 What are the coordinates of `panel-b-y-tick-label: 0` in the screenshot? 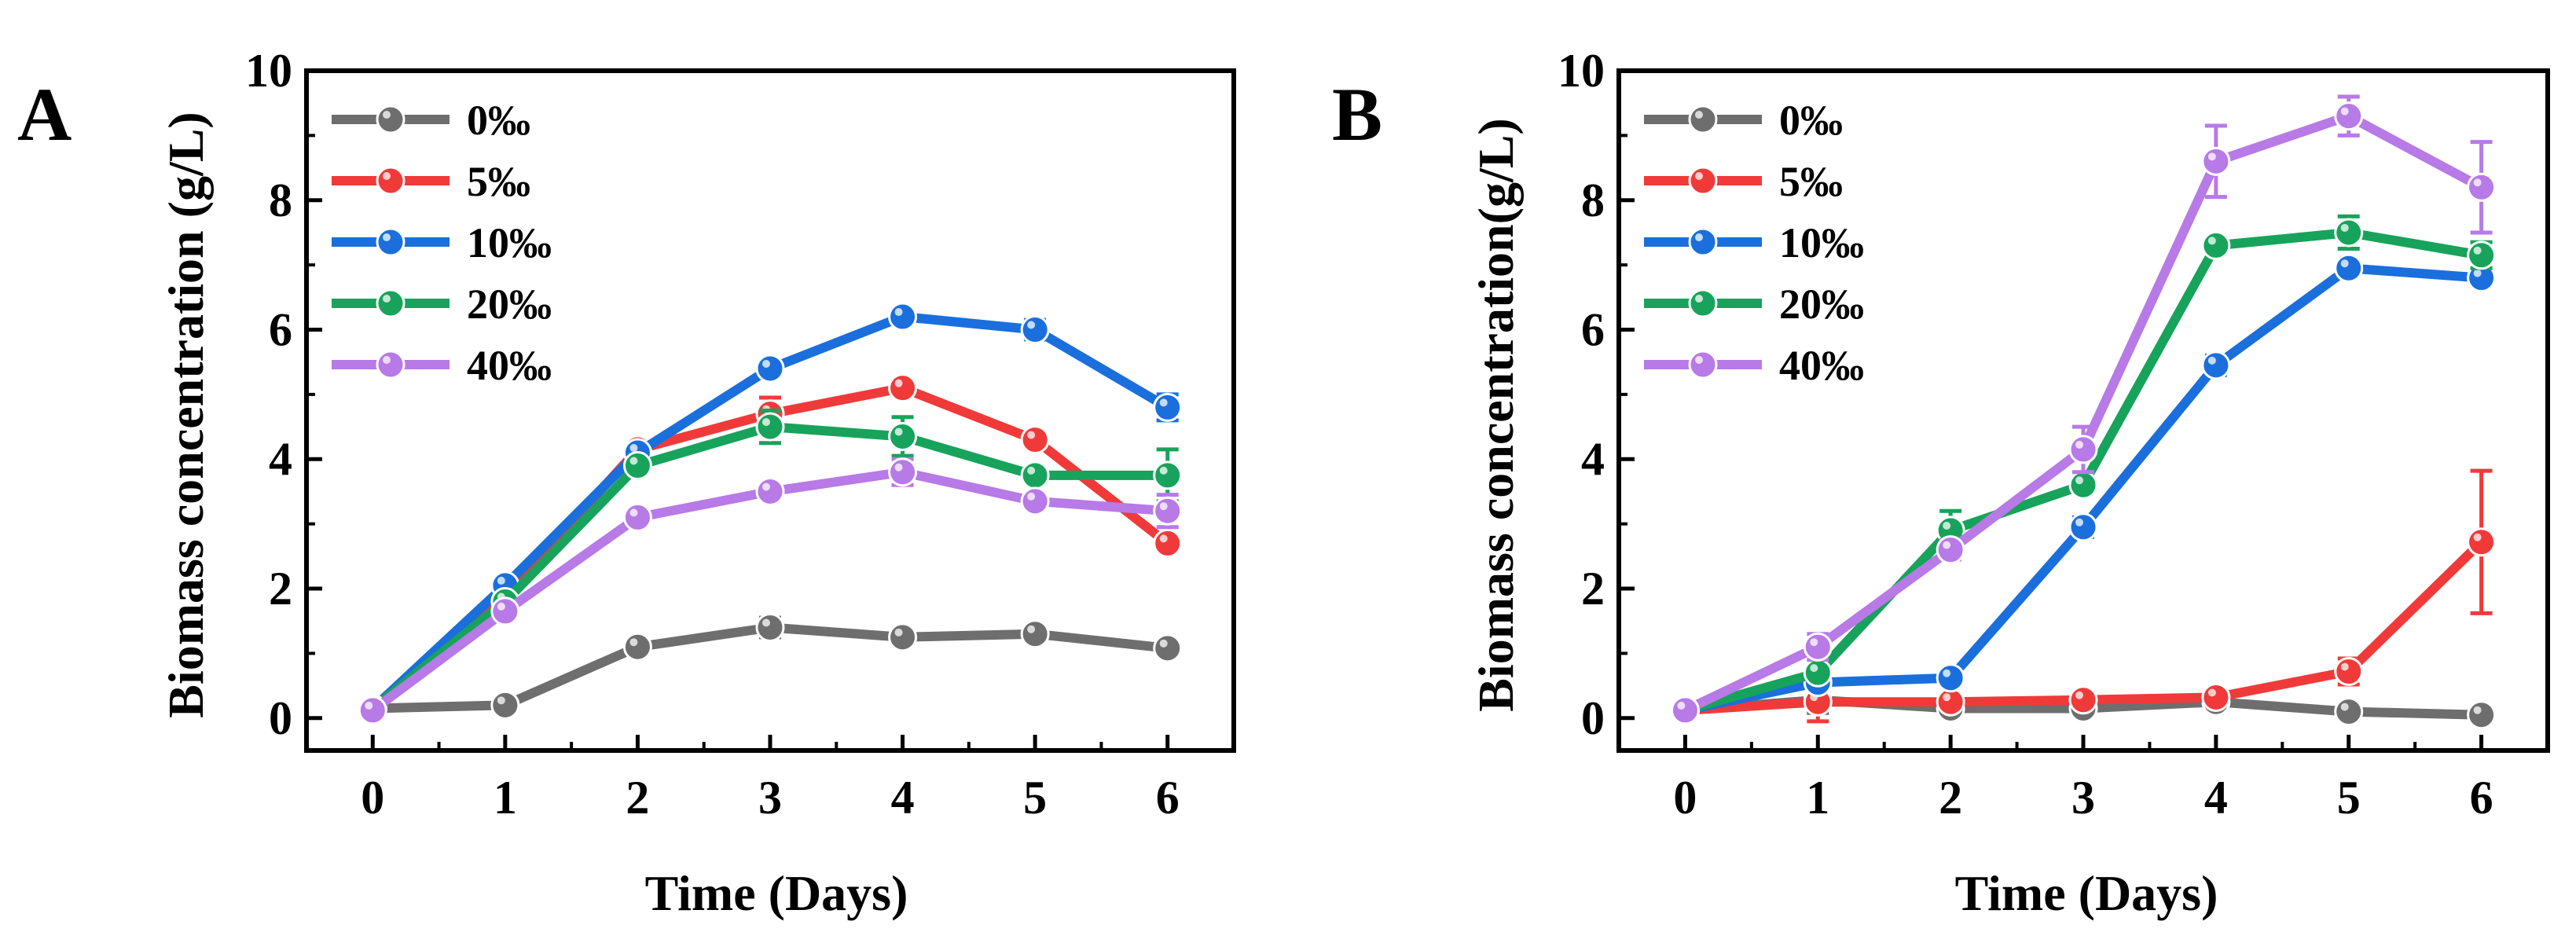 It's located at (1593, 718).